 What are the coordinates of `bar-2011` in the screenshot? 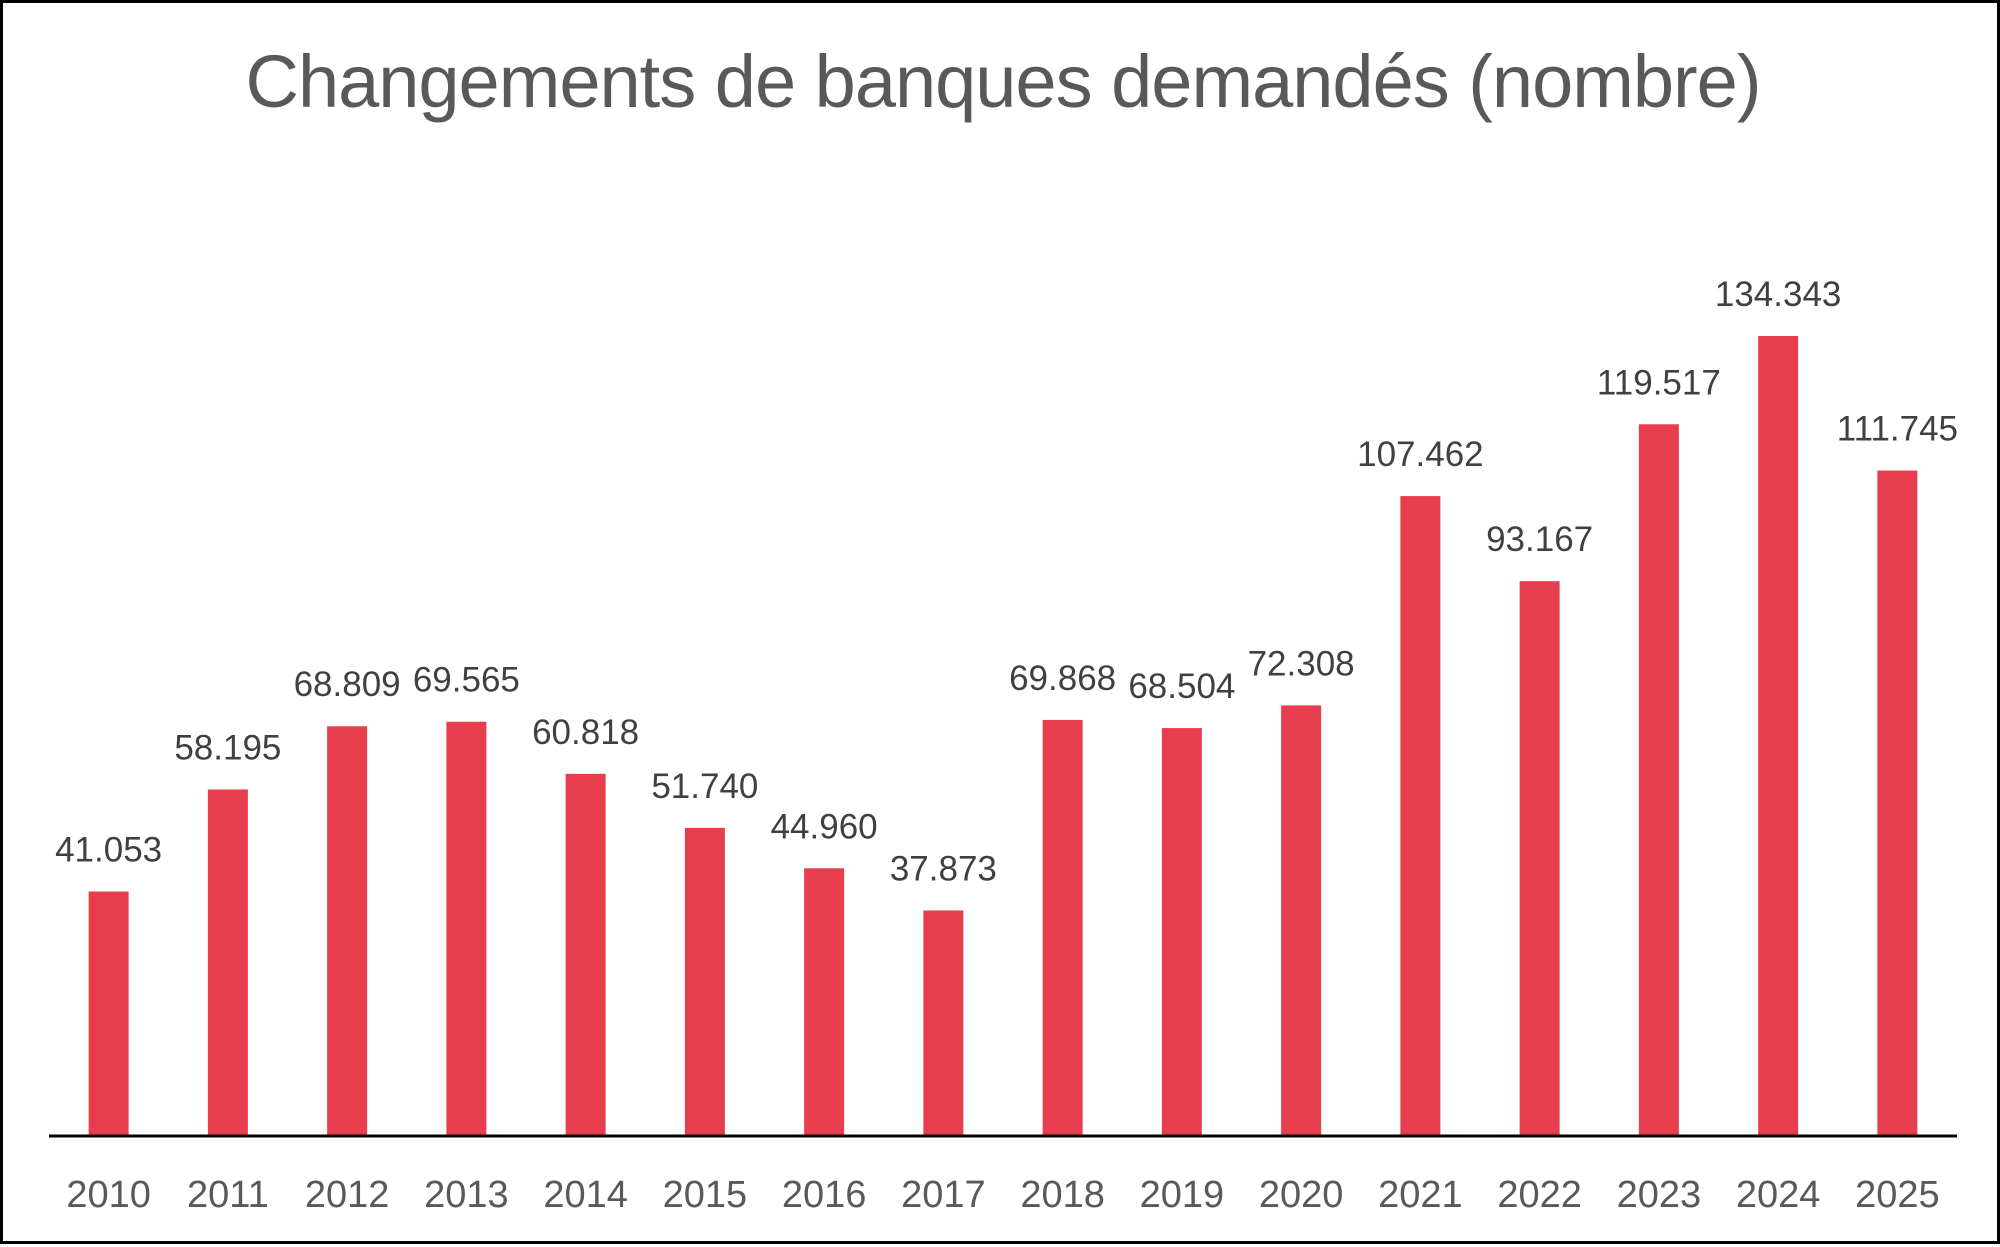 It's located at (227, 962).